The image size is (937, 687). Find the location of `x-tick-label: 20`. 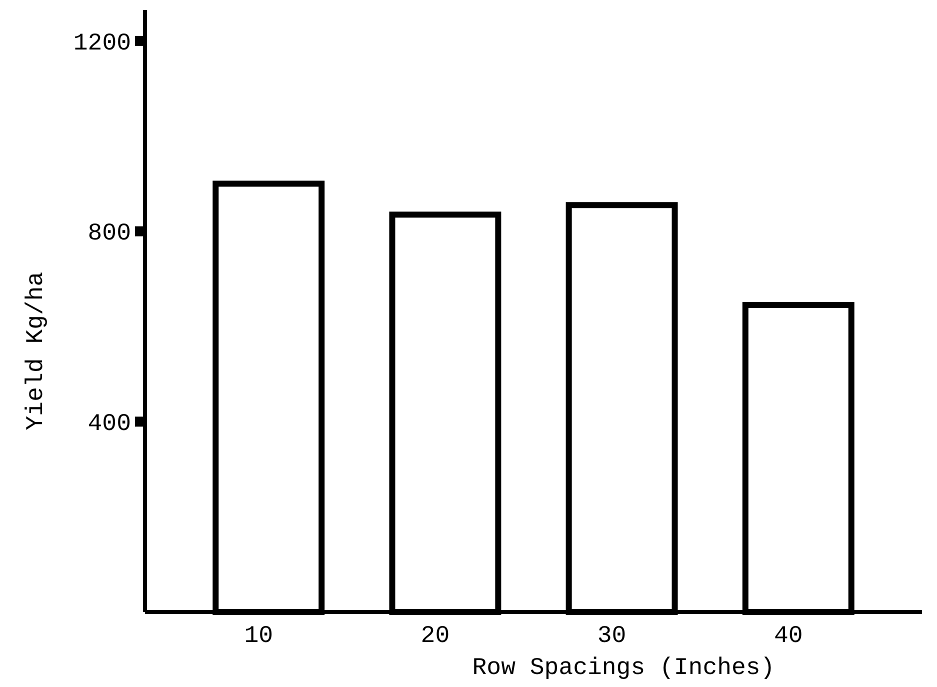

x-tick-label: 20 is located at coordinates (435, 636).